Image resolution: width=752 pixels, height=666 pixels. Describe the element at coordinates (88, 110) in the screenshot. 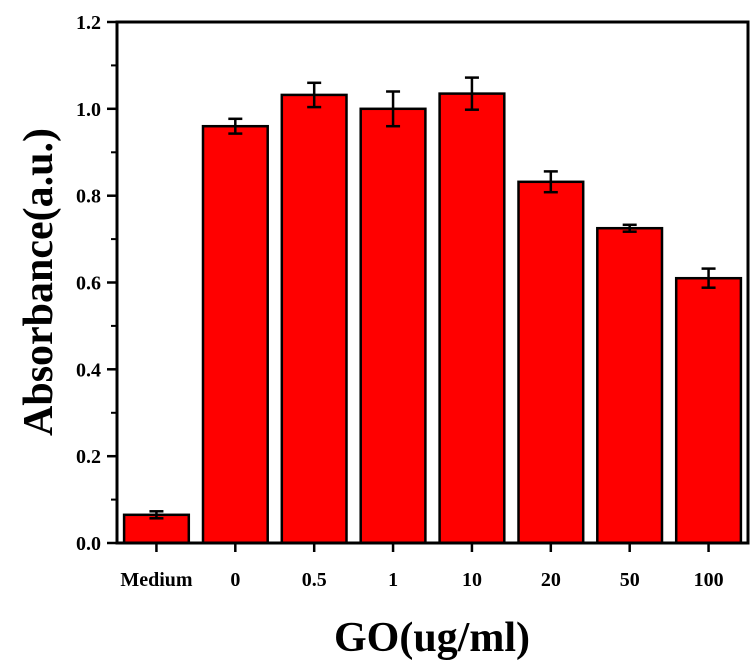

I see `y-tick-label-1.0: 1.0` at that location.